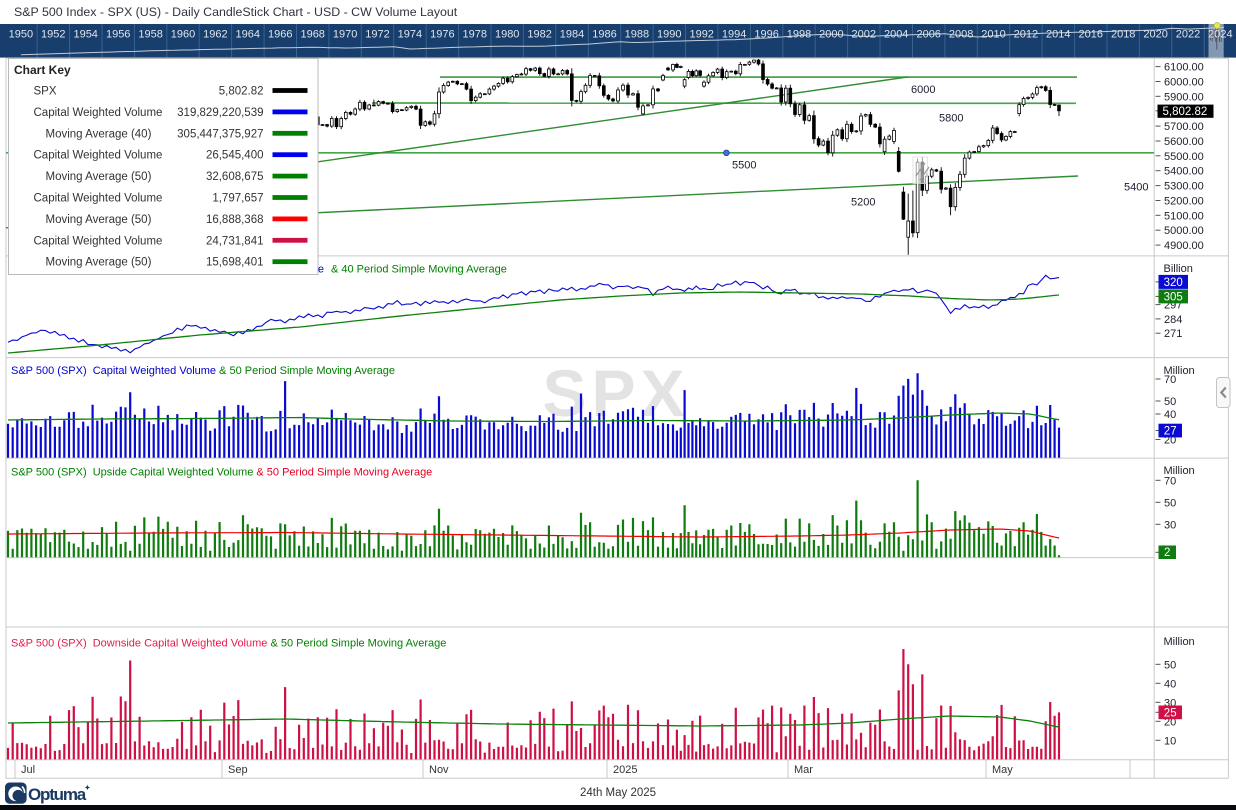  Describe the element at coordinates (993, 35) in the screenshot. I see `svg-text: 2010` at that location.